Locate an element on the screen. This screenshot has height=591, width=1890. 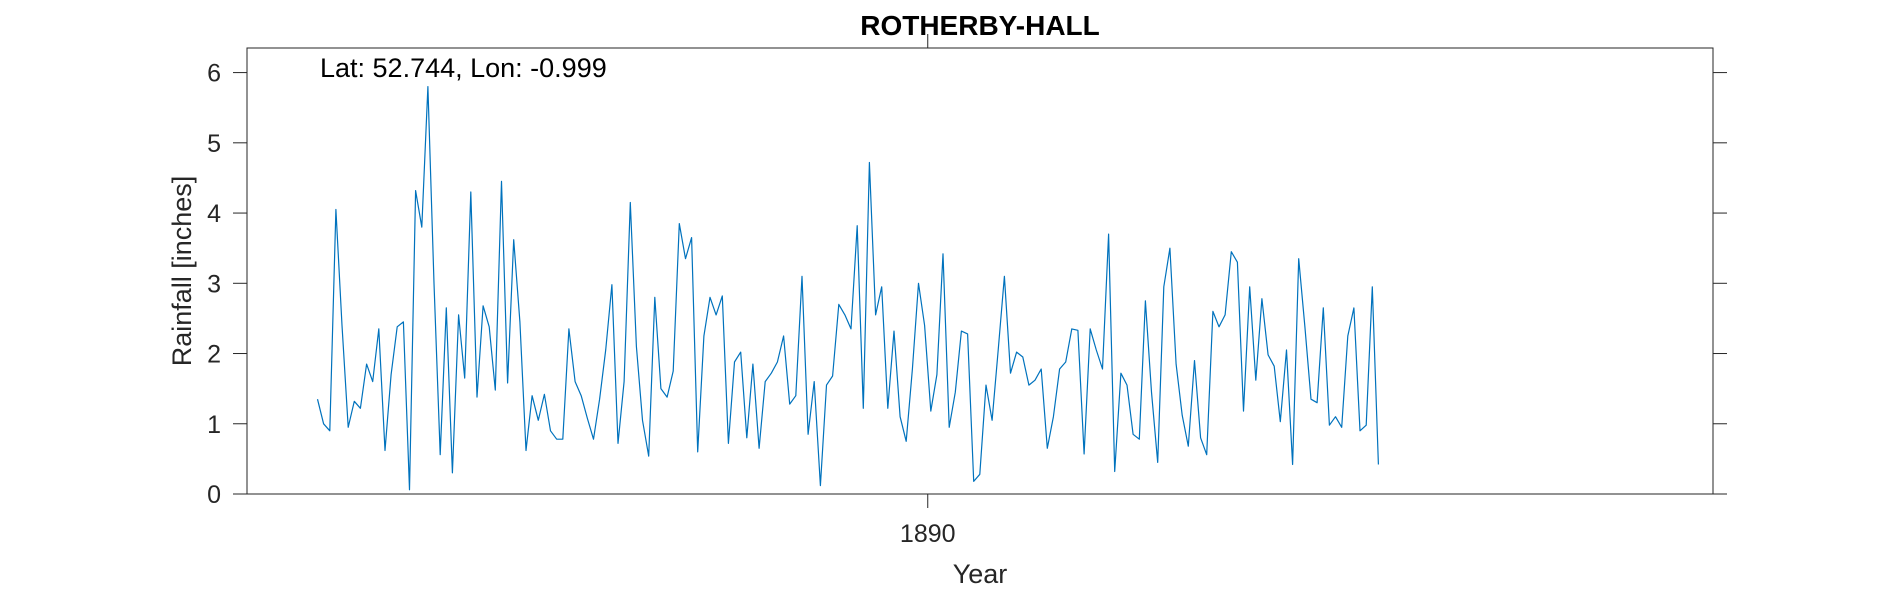
y-tick-label: 3 is located at coordinates (214, 284).